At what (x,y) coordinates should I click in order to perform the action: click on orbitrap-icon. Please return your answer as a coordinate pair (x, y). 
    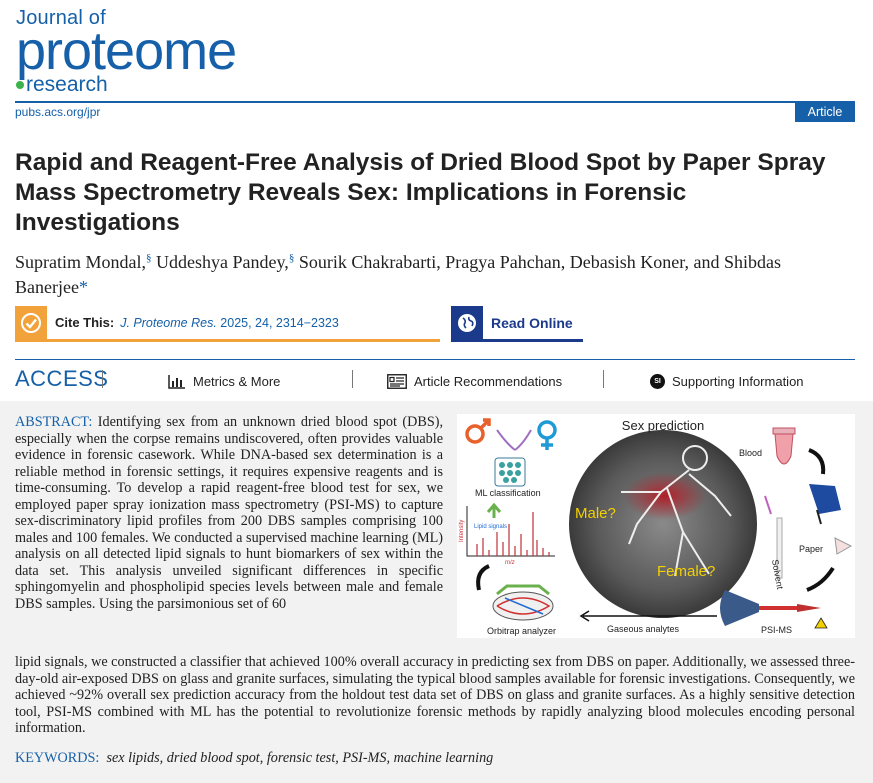
    Looking at the image, I should click on (523, 602).